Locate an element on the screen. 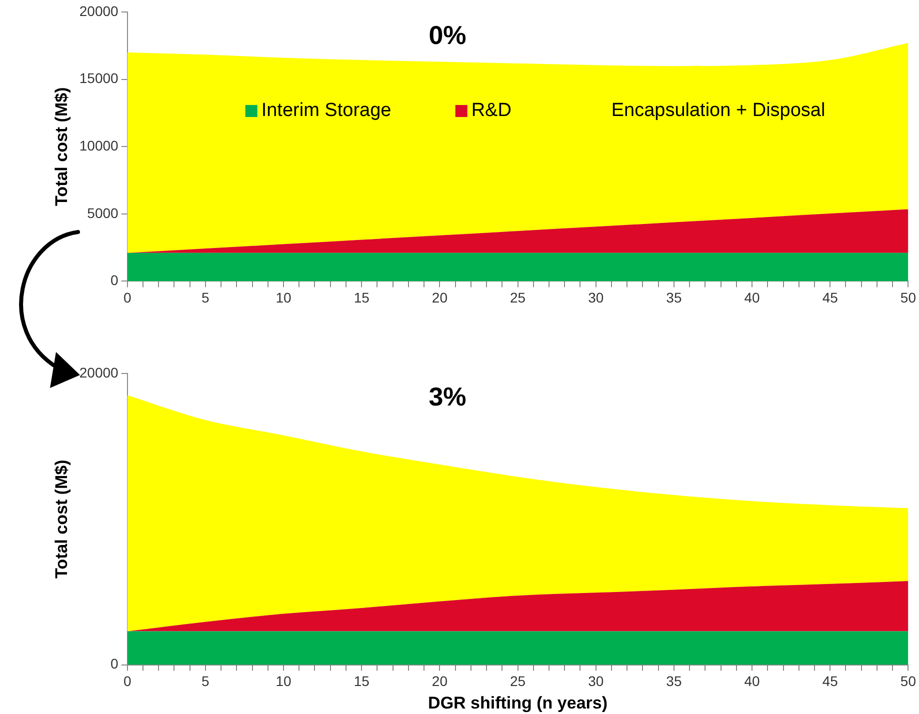 The image size is (919, 714). y-tick-label: 5000 is located at coordinates (103, 212).